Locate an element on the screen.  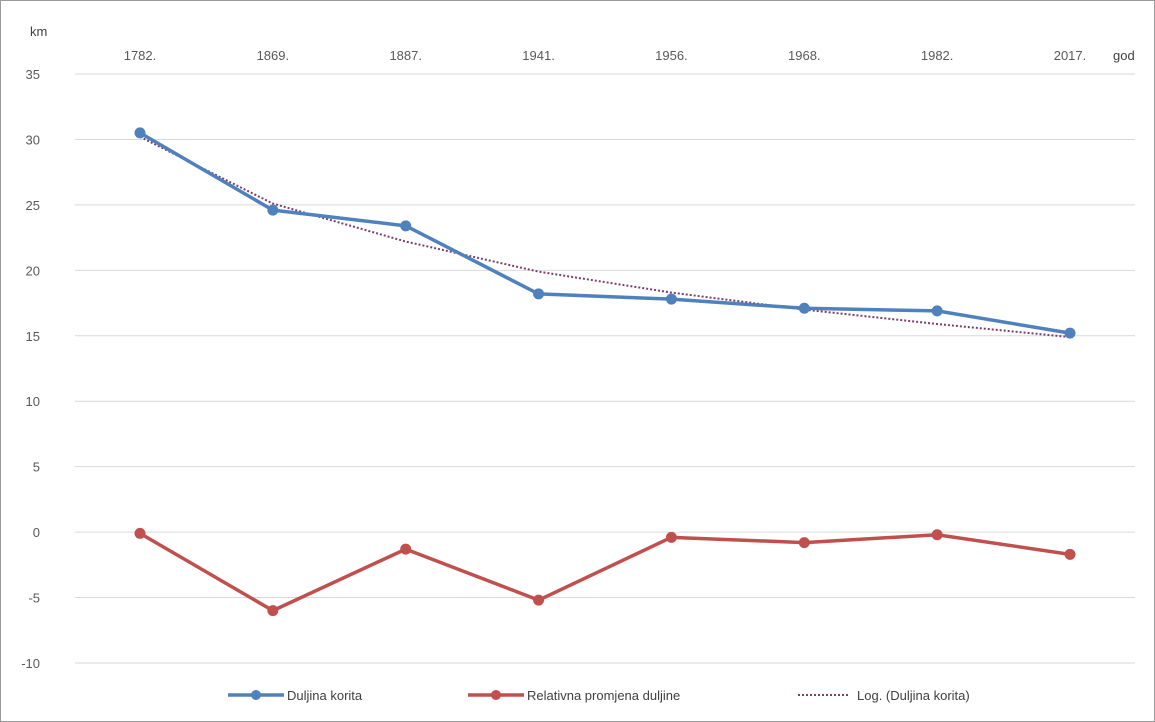
y-tick-label: 0 is located at coordinates (36, 532).